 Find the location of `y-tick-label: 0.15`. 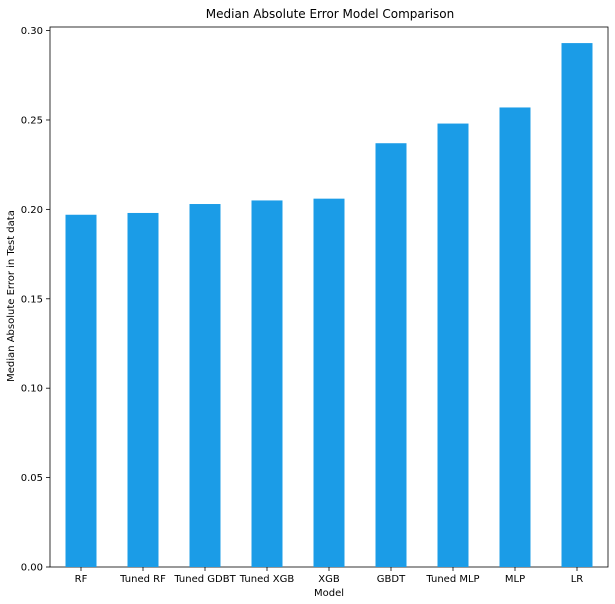

y-tick-label: 0.15 is located at coordinates (32, 299).